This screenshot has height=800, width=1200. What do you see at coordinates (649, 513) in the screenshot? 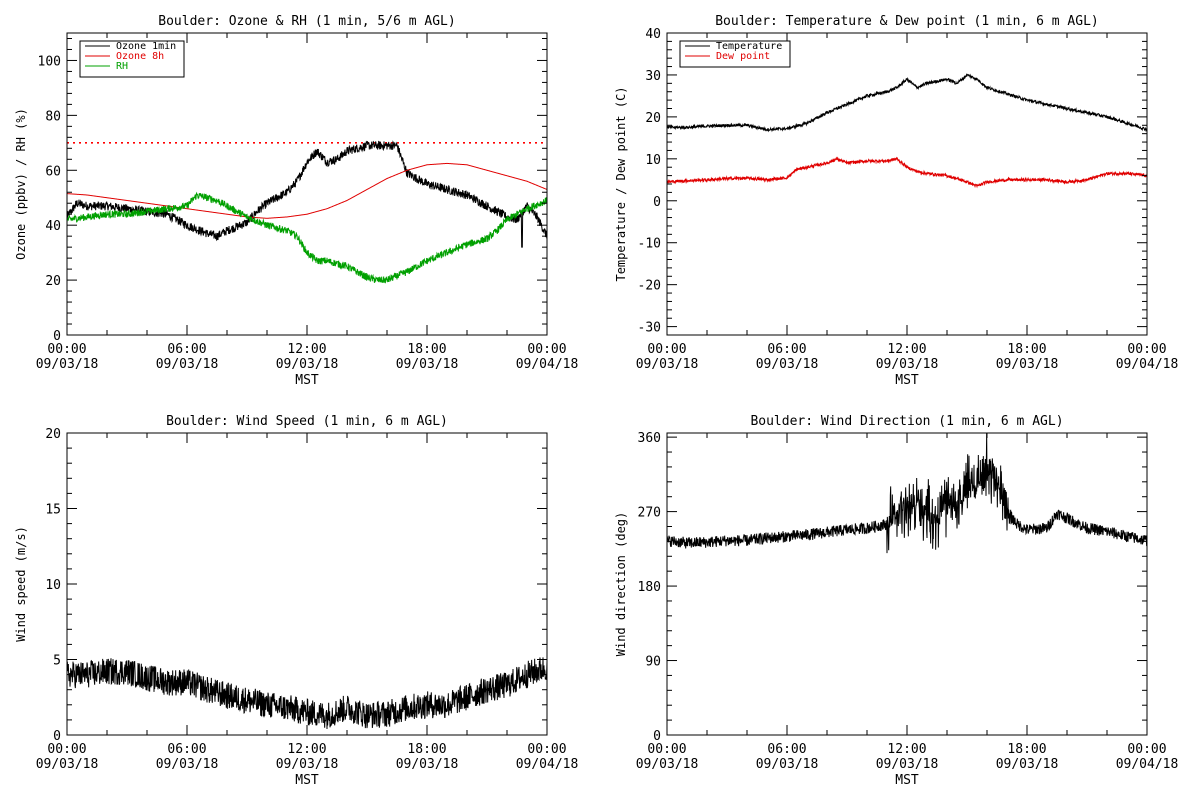
I see `y-tick-label: 270` at bounding box center [649, 513].